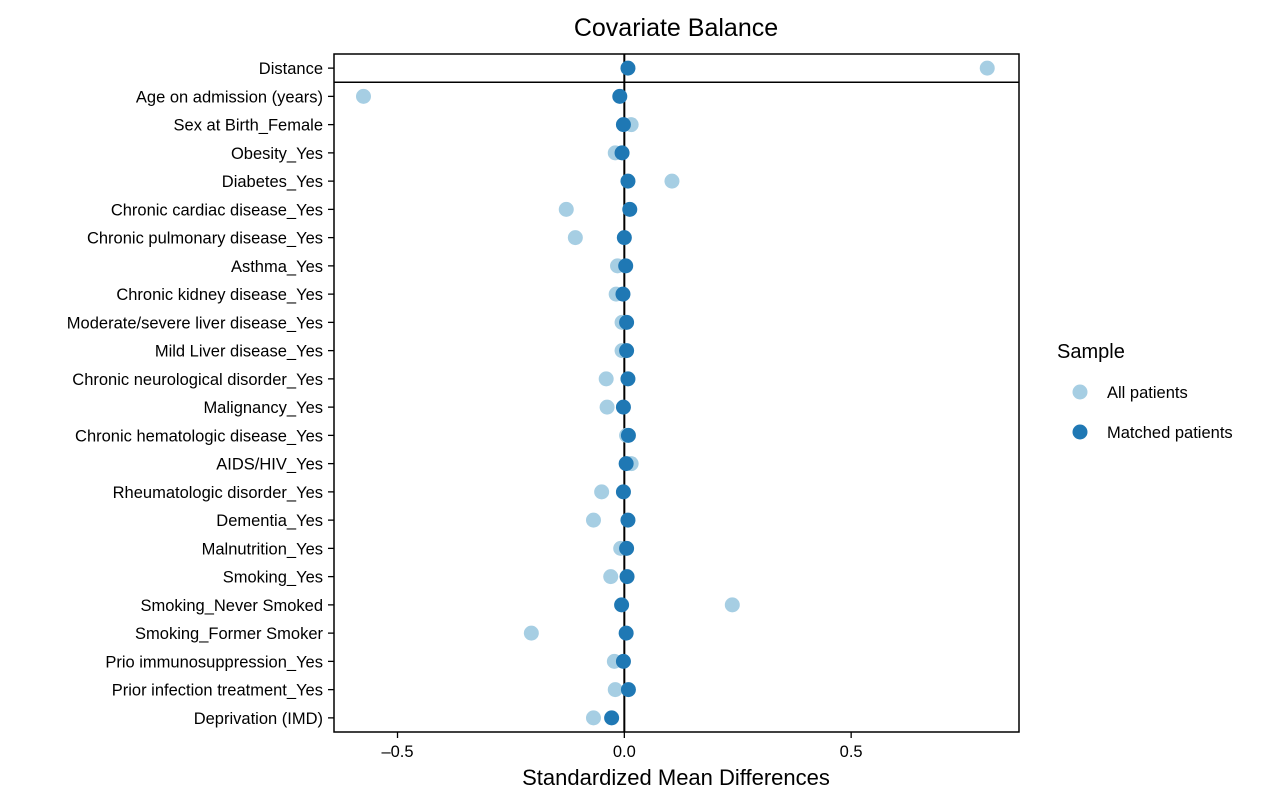 The image size is (1271, 793). I want to click on x-tick-label-0: –0.5, so click(397, 752).